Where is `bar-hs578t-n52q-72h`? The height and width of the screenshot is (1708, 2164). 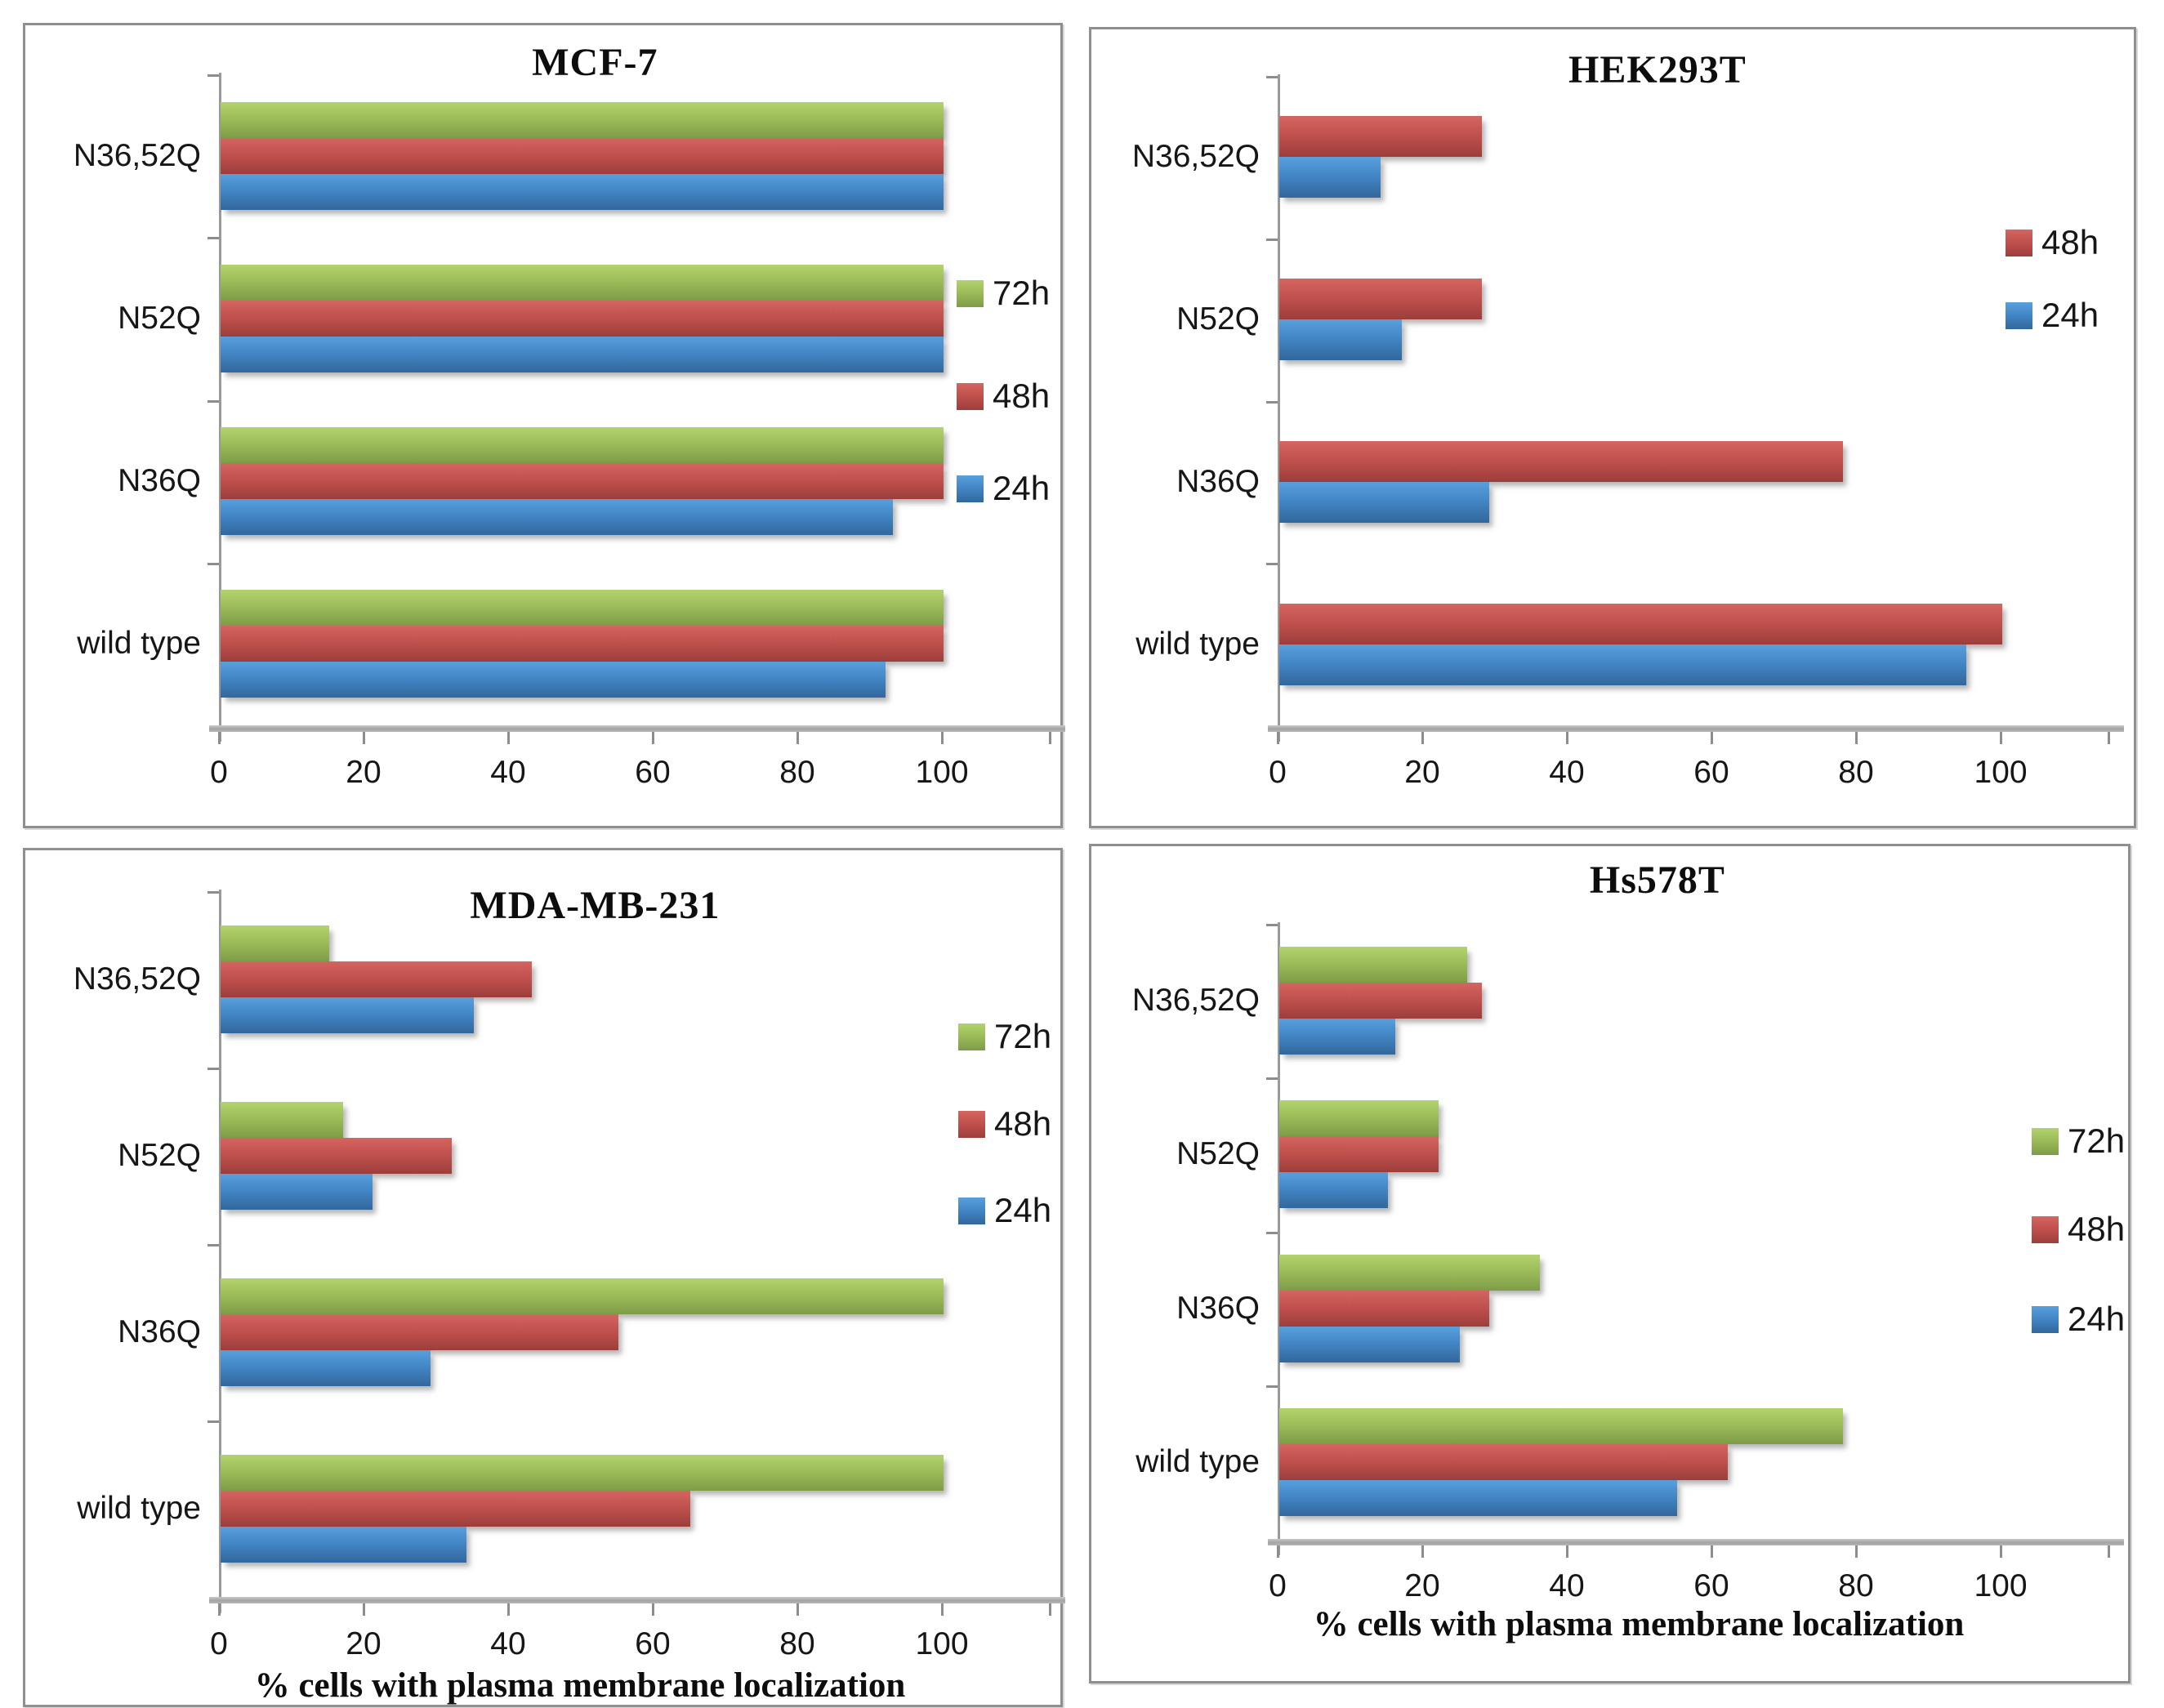 bar-hs578t-n52q-72h is located at coordinates (1359, 1118).